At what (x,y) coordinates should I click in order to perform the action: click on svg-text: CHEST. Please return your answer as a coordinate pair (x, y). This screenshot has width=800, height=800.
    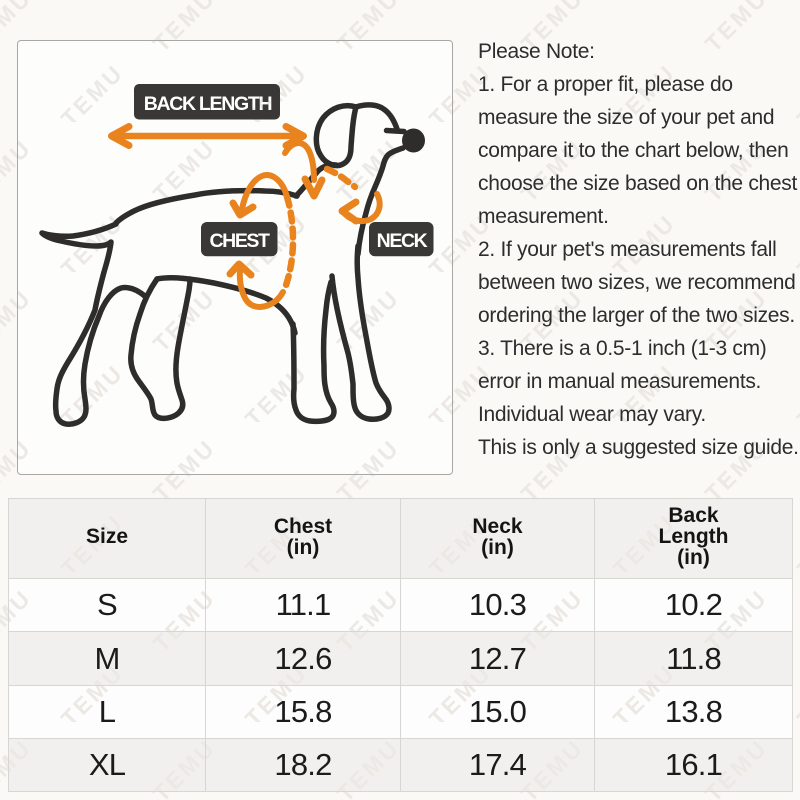
    Looking at the image, I should click on (239, 241).